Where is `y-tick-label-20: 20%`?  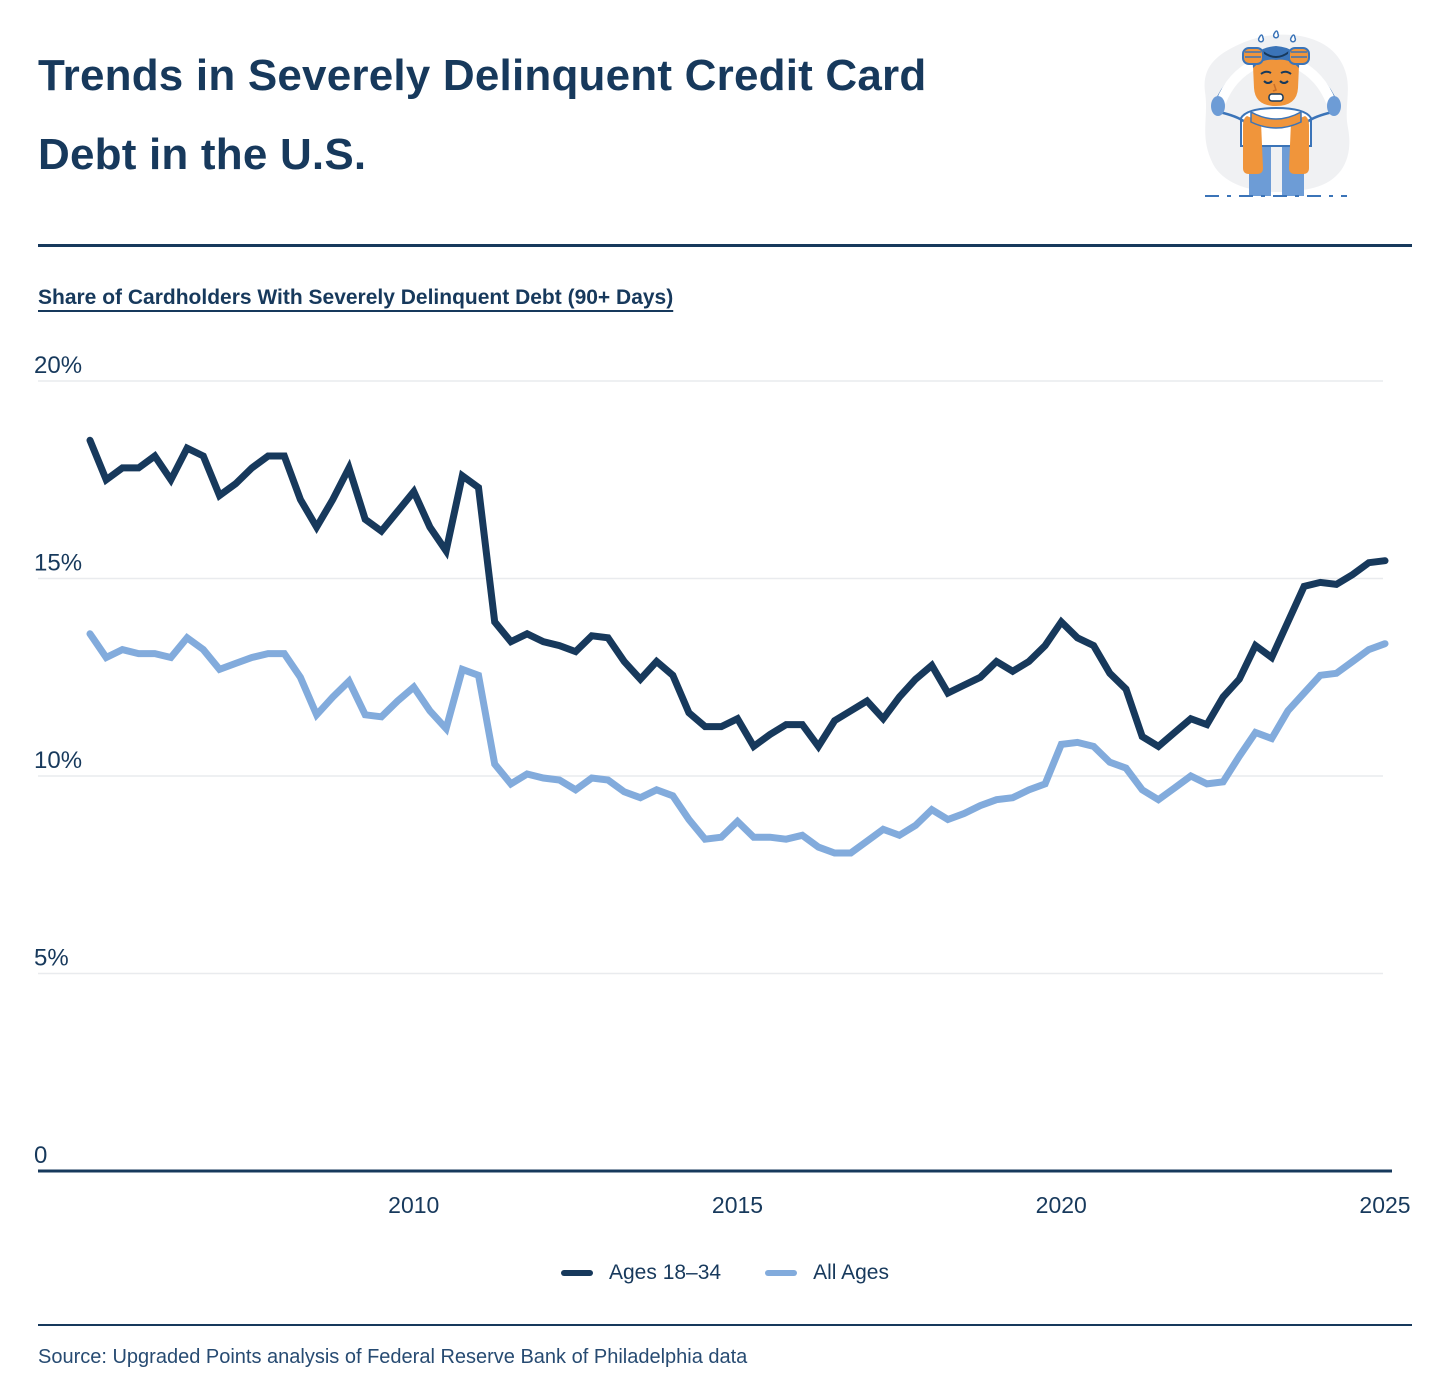
y-tick-label-20: 20% is located at coordinates (58, 365).